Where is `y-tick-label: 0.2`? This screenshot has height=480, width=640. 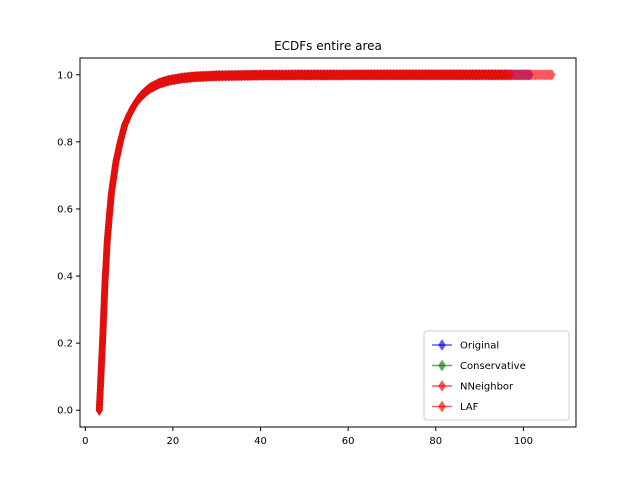 y-tick-label: 0.2 is located at coordinates (65, 344).